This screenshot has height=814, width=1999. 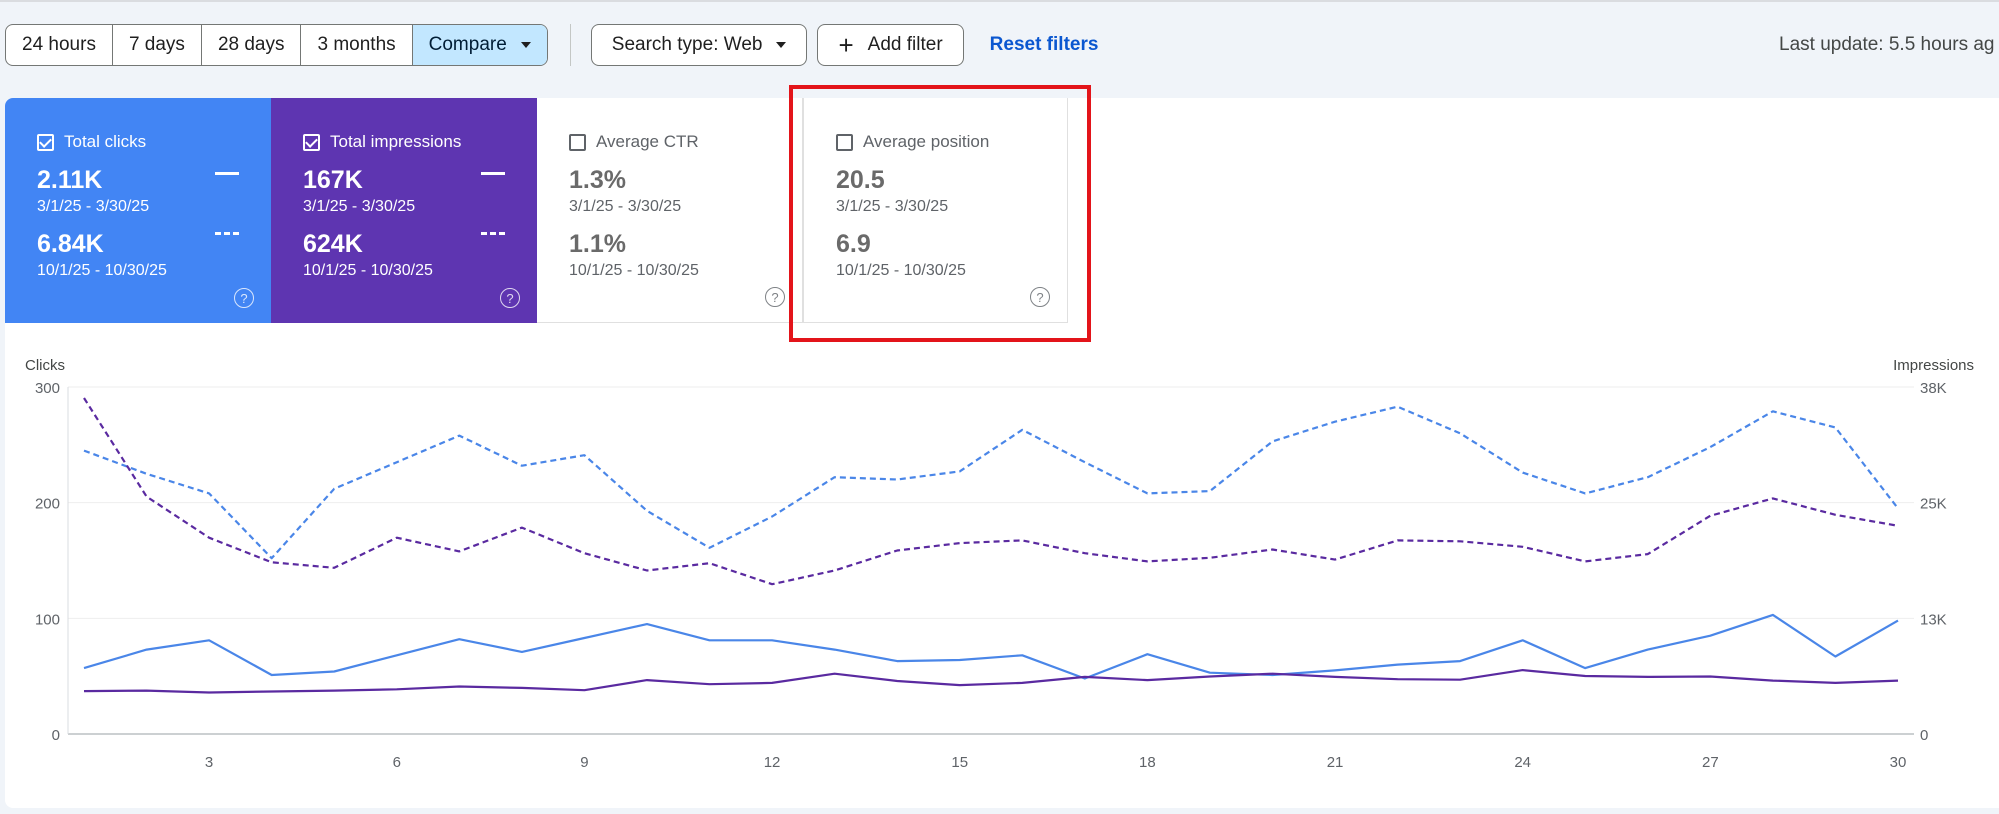 I want to click on toolbar-separator, so click(x=570, y=45).